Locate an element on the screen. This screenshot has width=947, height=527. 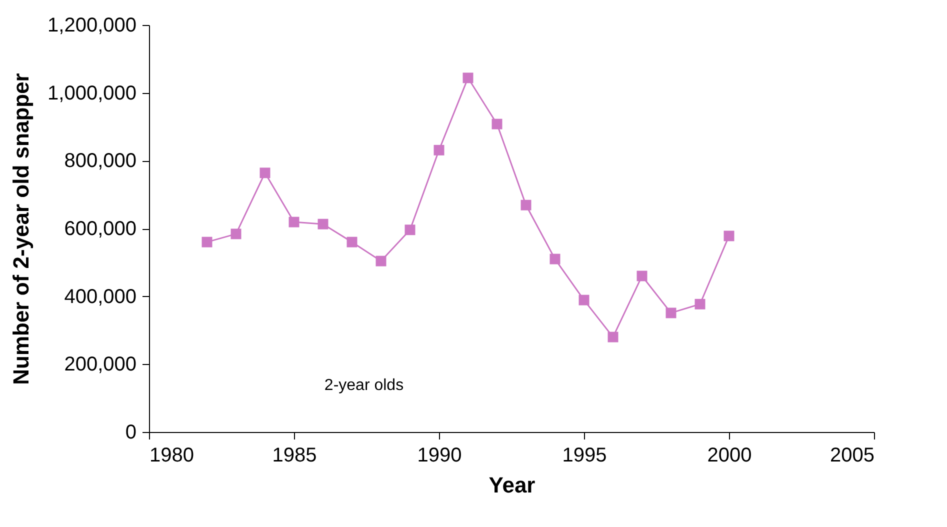
x-tick-label: 1985 is located at coordinates (294, 455).